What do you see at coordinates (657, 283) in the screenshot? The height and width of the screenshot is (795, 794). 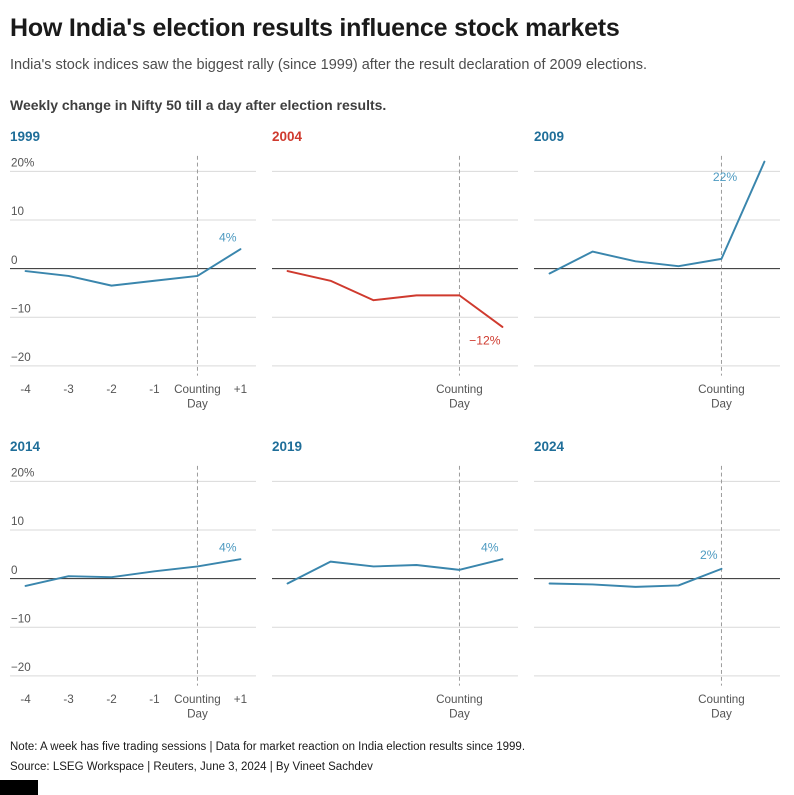 I see `line-chart-2009: 22% Counting Day` at bounding box center [657, 283].